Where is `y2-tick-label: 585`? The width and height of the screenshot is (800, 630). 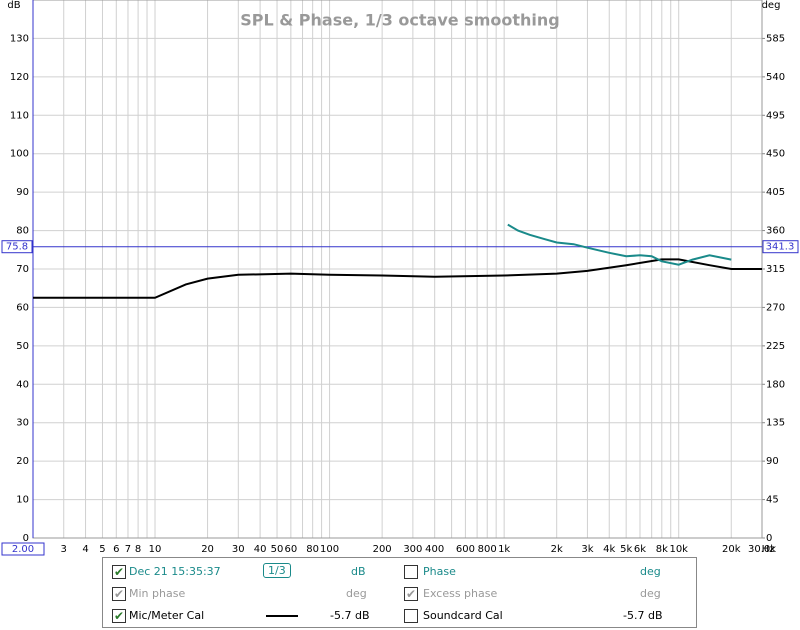 y2-tick-label: 585 is located at coordinates (775, 38).